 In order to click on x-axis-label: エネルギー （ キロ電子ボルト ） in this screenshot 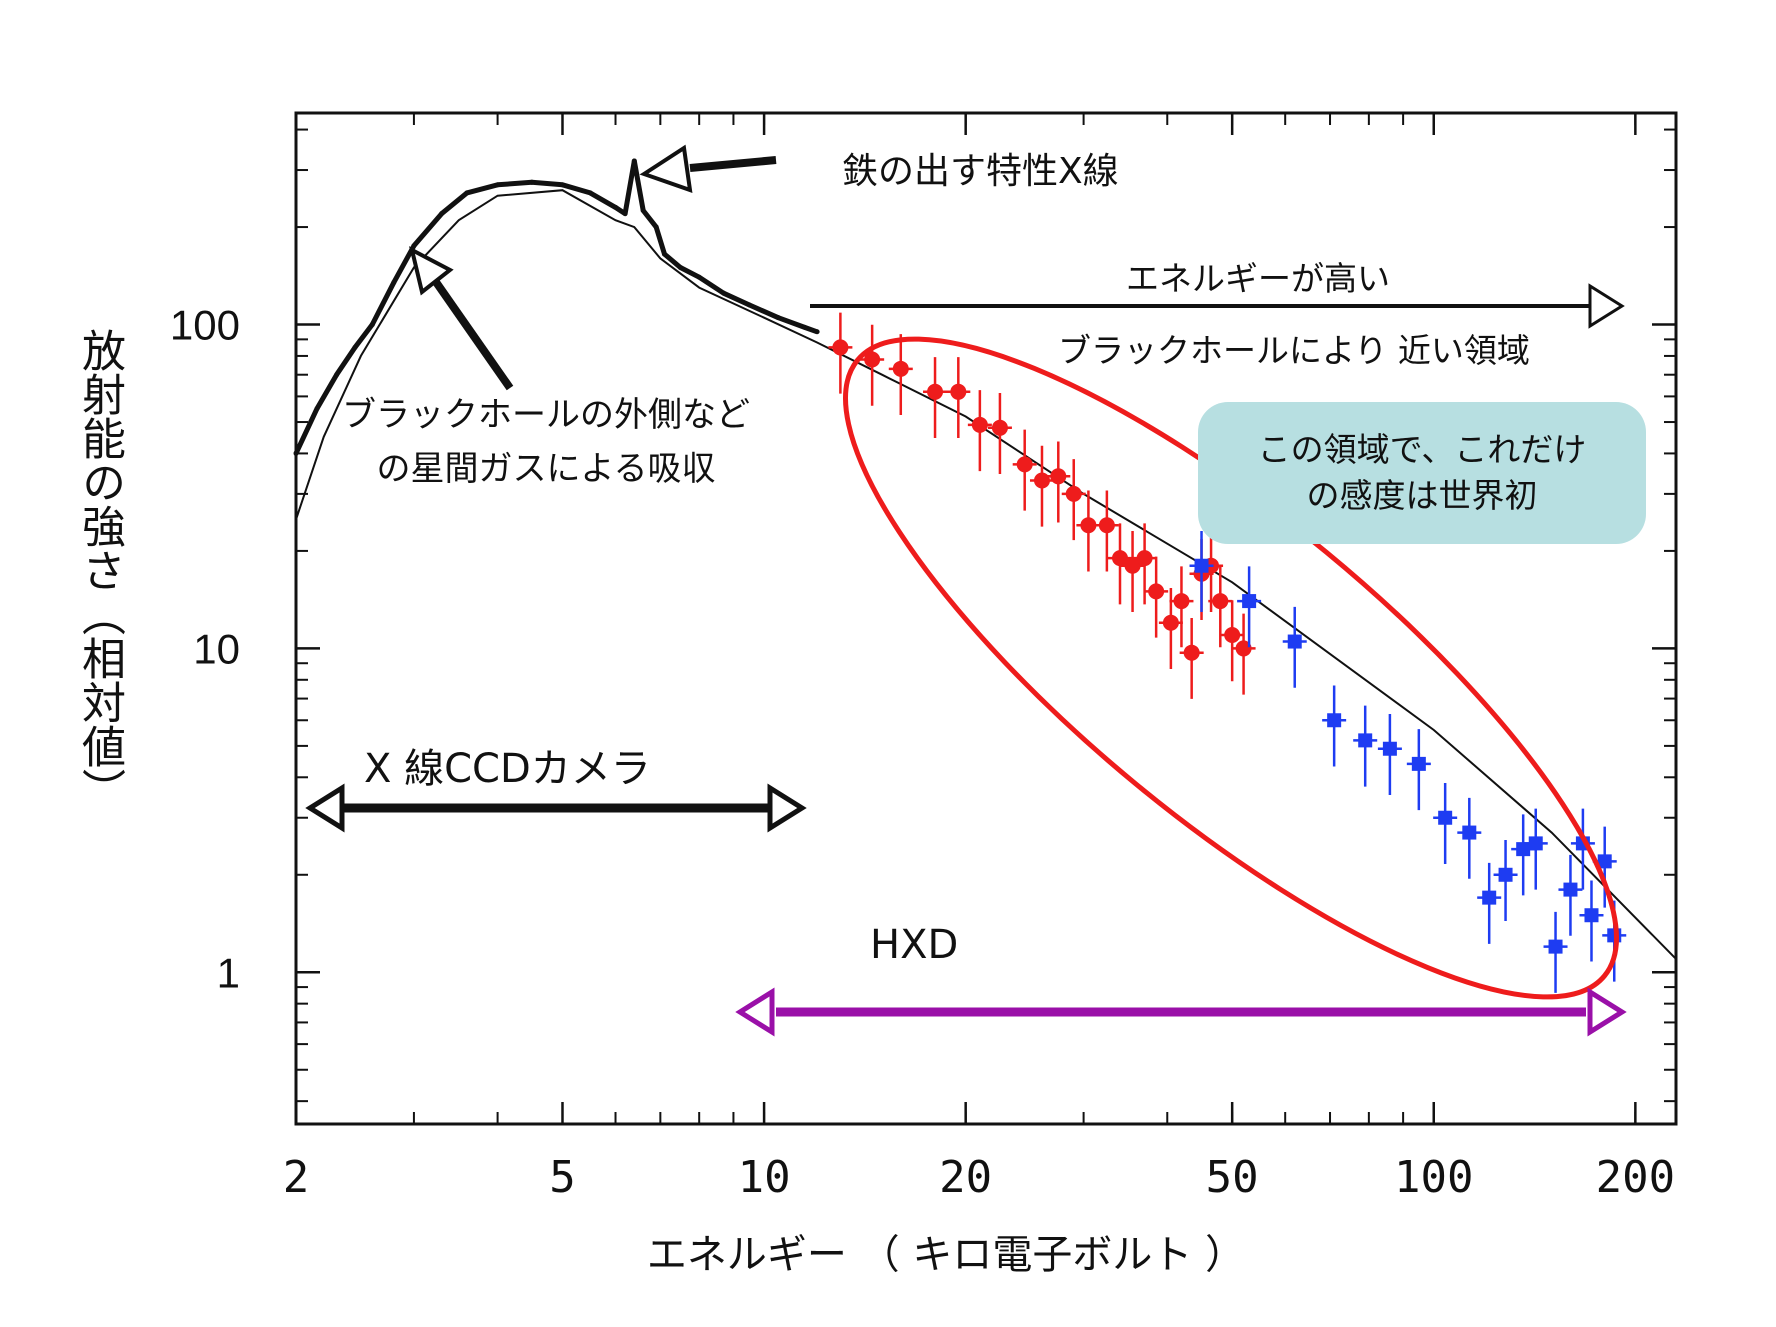, I will do `click(946, 1255)`.